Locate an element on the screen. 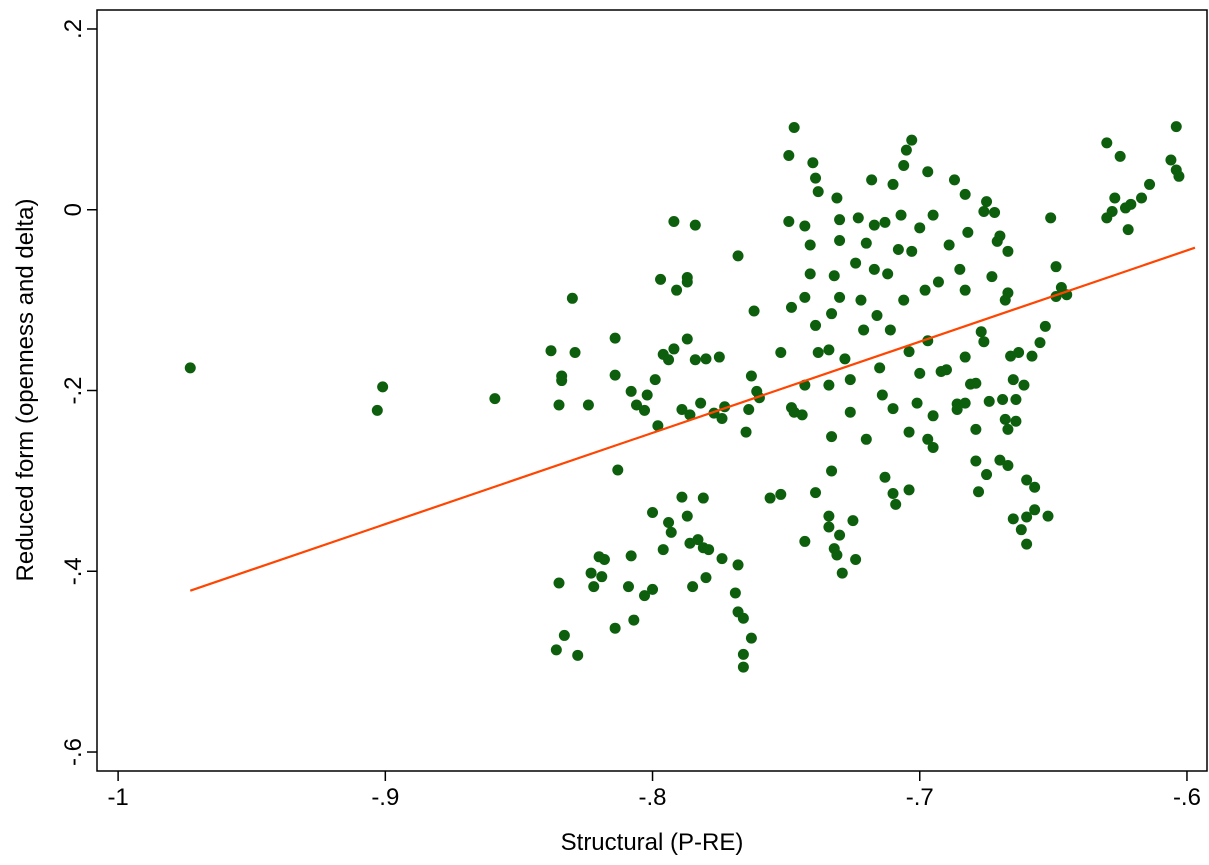  y-axis-label: Reduced form (openness and delta) is located at coordinates (25, 390).